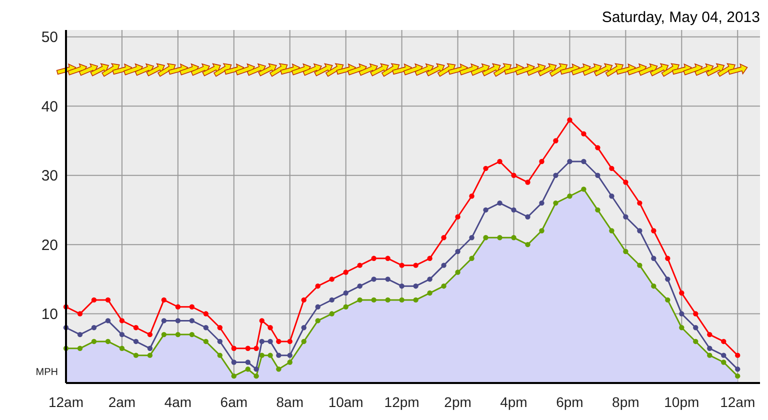 The height and width of the screenshot is (420, 768). What do you see at coordinates (178, 402) in the screenshot?
I see `x-tick-label: 4am` at bounding box center [178, 402].